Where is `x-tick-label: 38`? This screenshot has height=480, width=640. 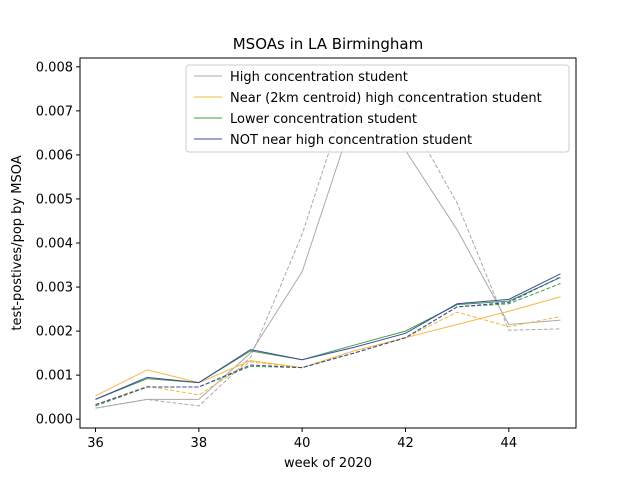
x-tick-label: 38 is located at coordinates (199, 443).